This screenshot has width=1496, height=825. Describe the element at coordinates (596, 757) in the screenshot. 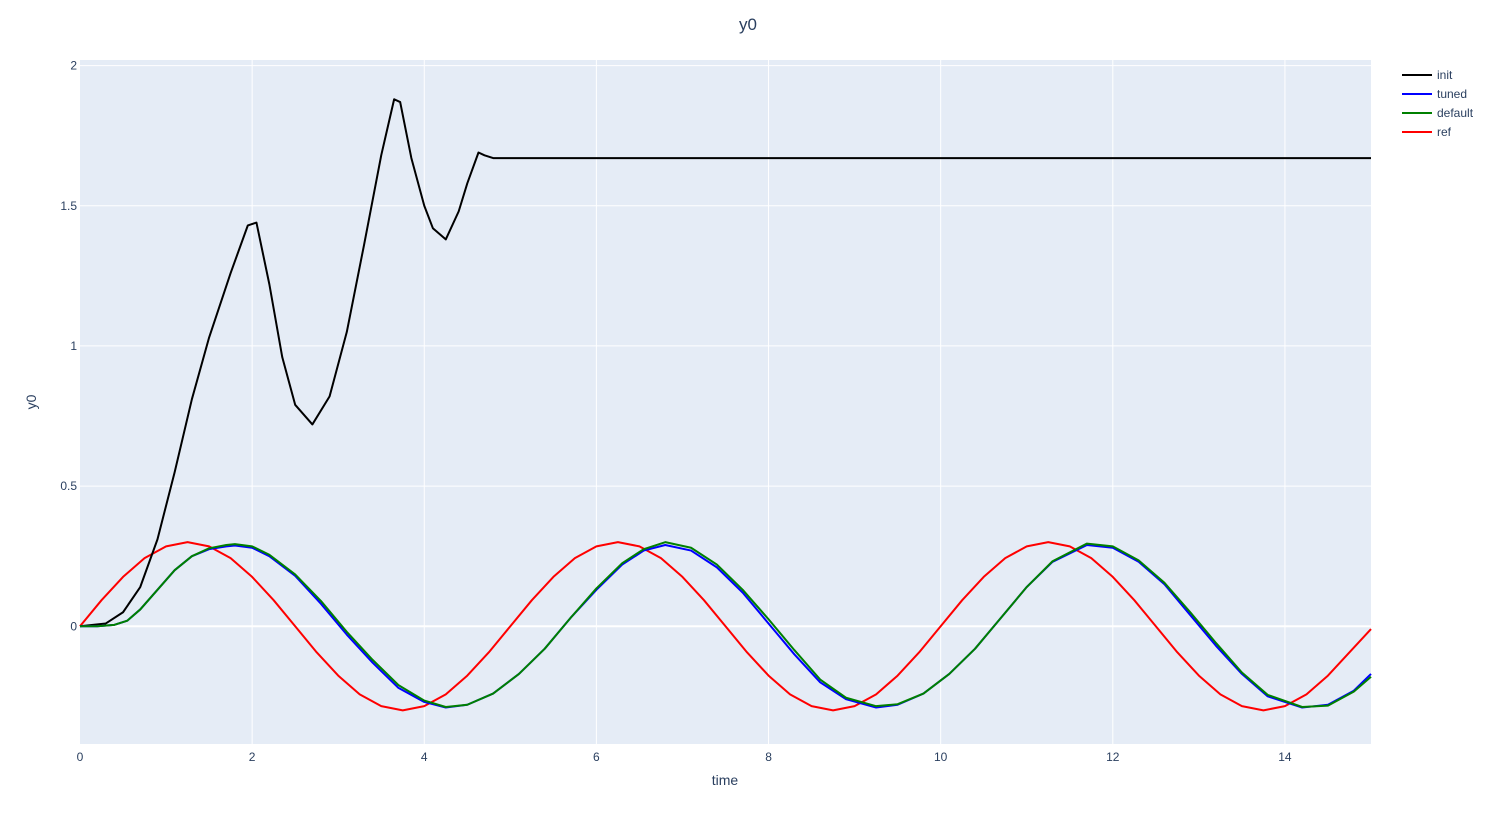

I see `x-tick-label: 6` at that location.